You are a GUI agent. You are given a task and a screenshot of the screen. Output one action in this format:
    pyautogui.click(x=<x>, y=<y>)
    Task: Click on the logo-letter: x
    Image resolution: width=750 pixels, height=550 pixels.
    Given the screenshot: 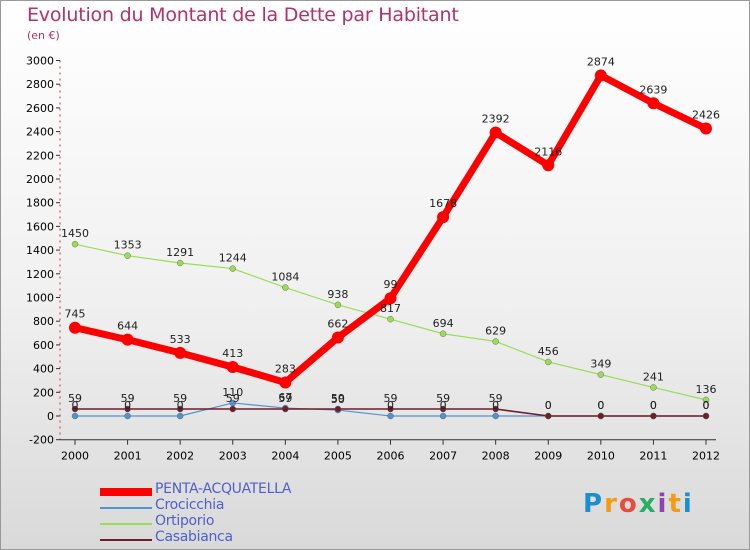 What is the action you would take?
    pyautogui.click(x=648, y=504)
    